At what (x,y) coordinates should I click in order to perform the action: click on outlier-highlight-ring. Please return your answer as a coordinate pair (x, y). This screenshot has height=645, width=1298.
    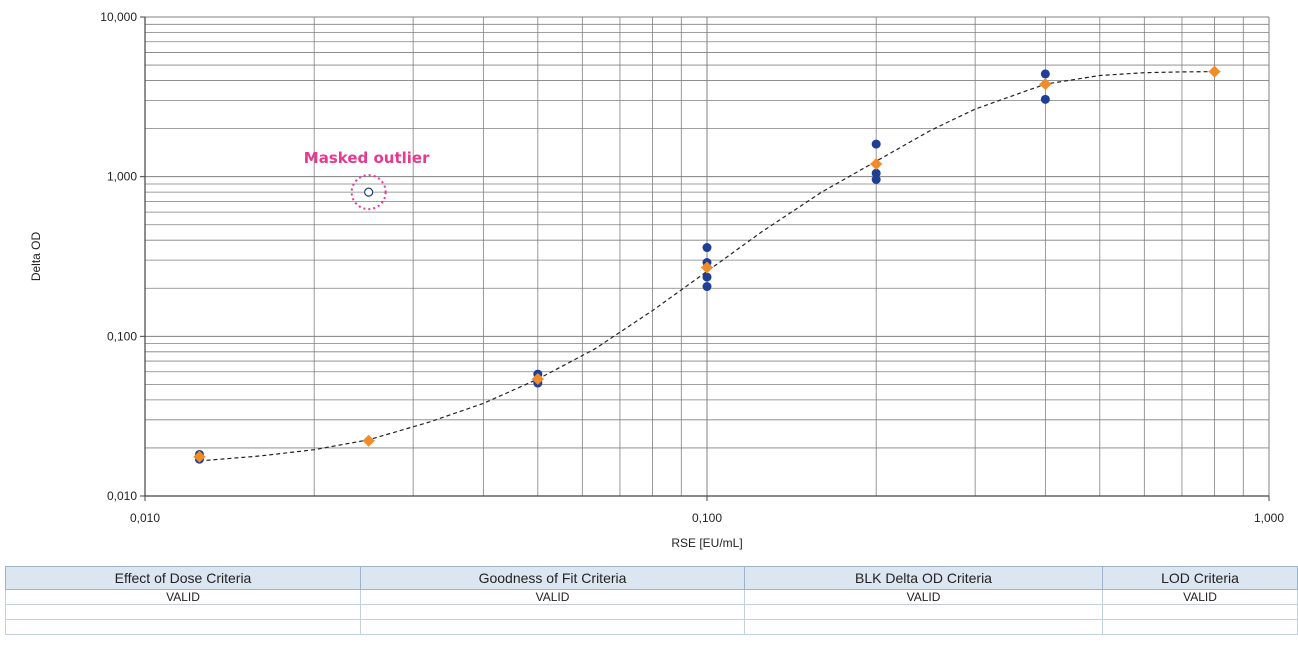
    Looking at the image, I should click on (368, 192).